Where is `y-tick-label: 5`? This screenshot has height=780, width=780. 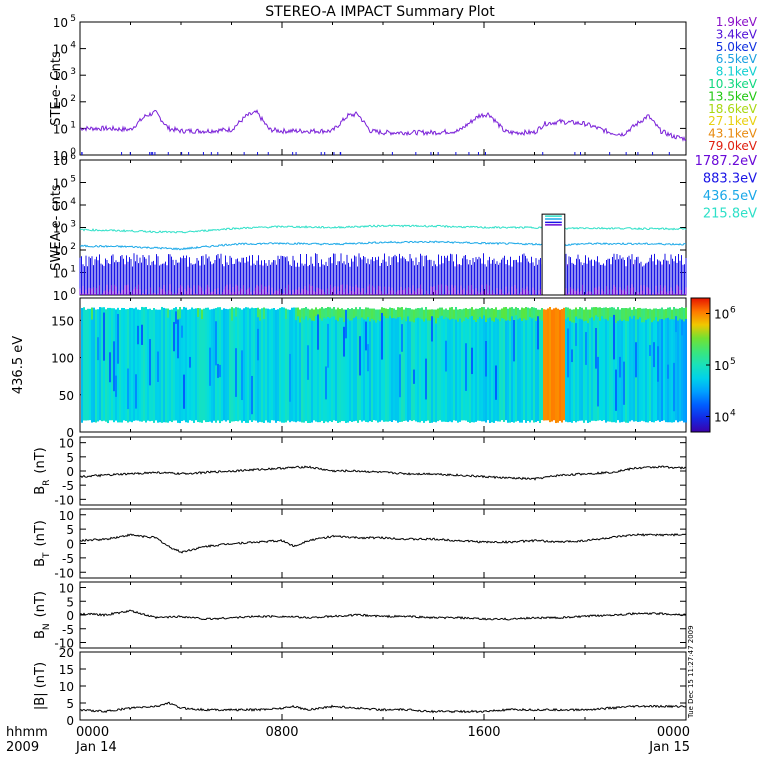
y-tick-label: 5 is located at coordinates (70, 530).